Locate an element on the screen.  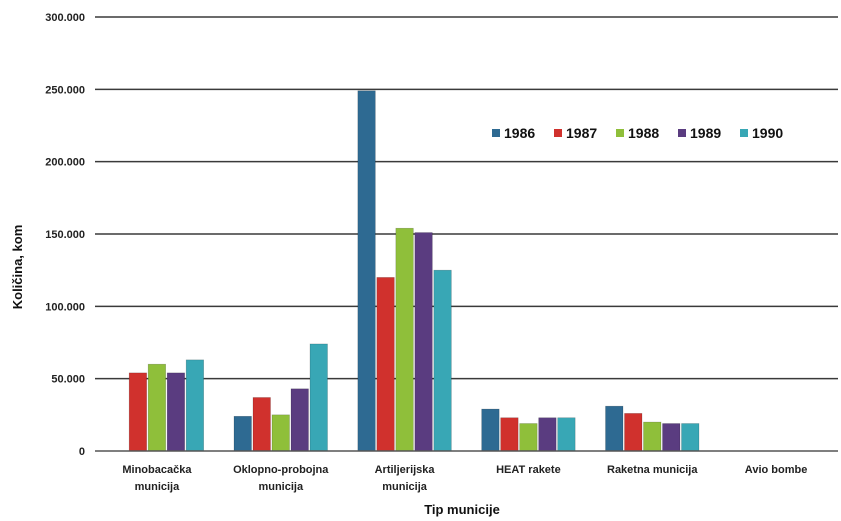
legend-swatch-1988 is located at coordinates (620, 133).